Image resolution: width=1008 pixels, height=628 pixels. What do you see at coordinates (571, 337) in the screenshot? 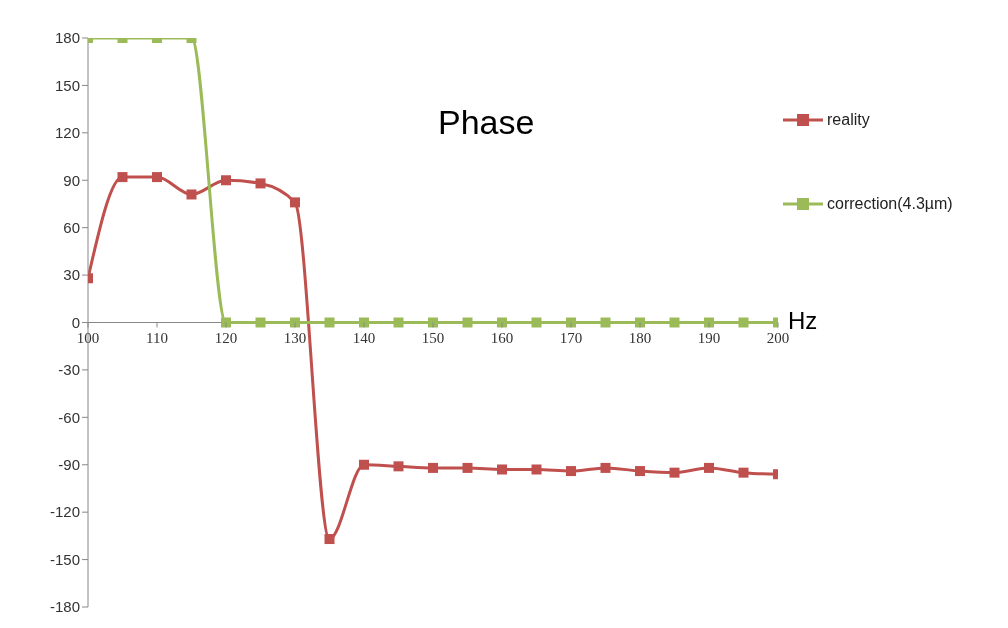
I see `x-tick-label: 170` at bounding box center [571, 337].